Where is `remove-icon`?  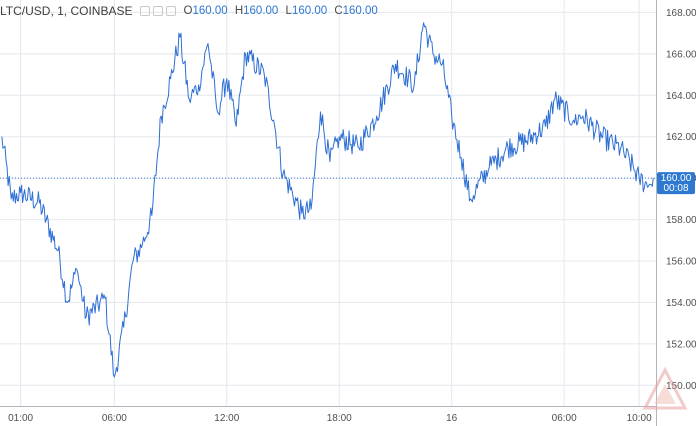
remove-icon is located at coordinates (171, 11).